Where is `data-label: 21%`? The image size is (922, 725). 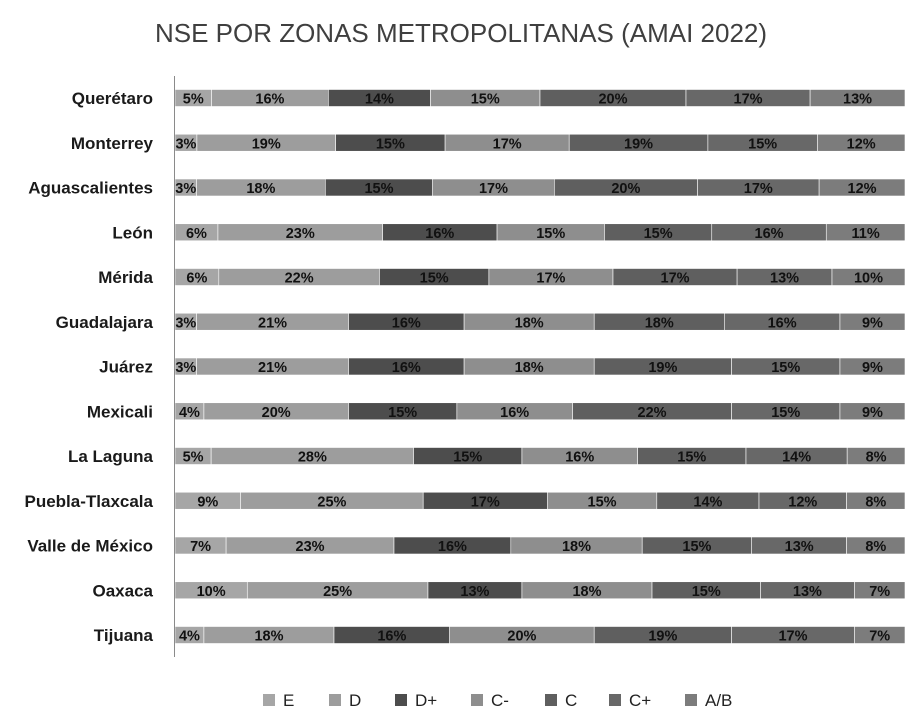 data-label: 21% is located at coordinates (272, 368).